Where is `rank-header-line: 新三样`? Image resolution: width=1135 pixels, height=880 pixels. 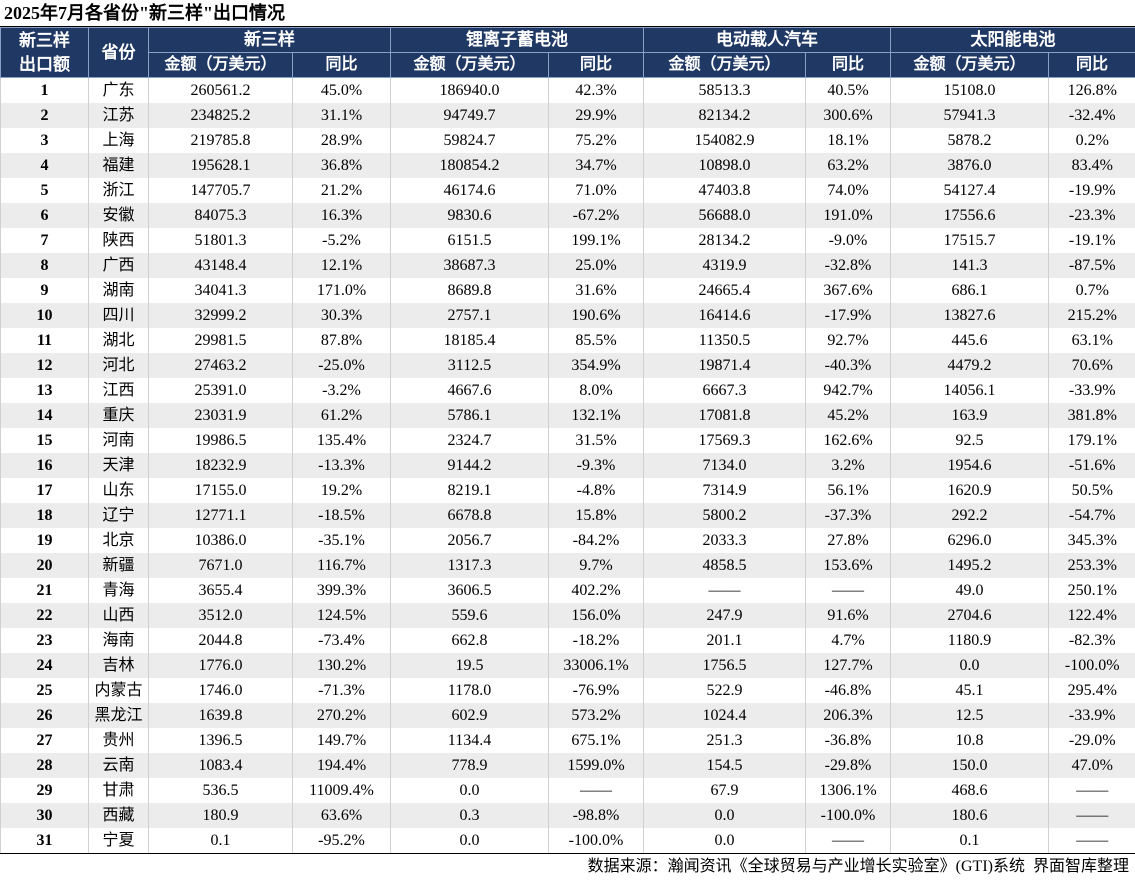 rank-header-line: 新三样 is located at coordinates (44, 41).